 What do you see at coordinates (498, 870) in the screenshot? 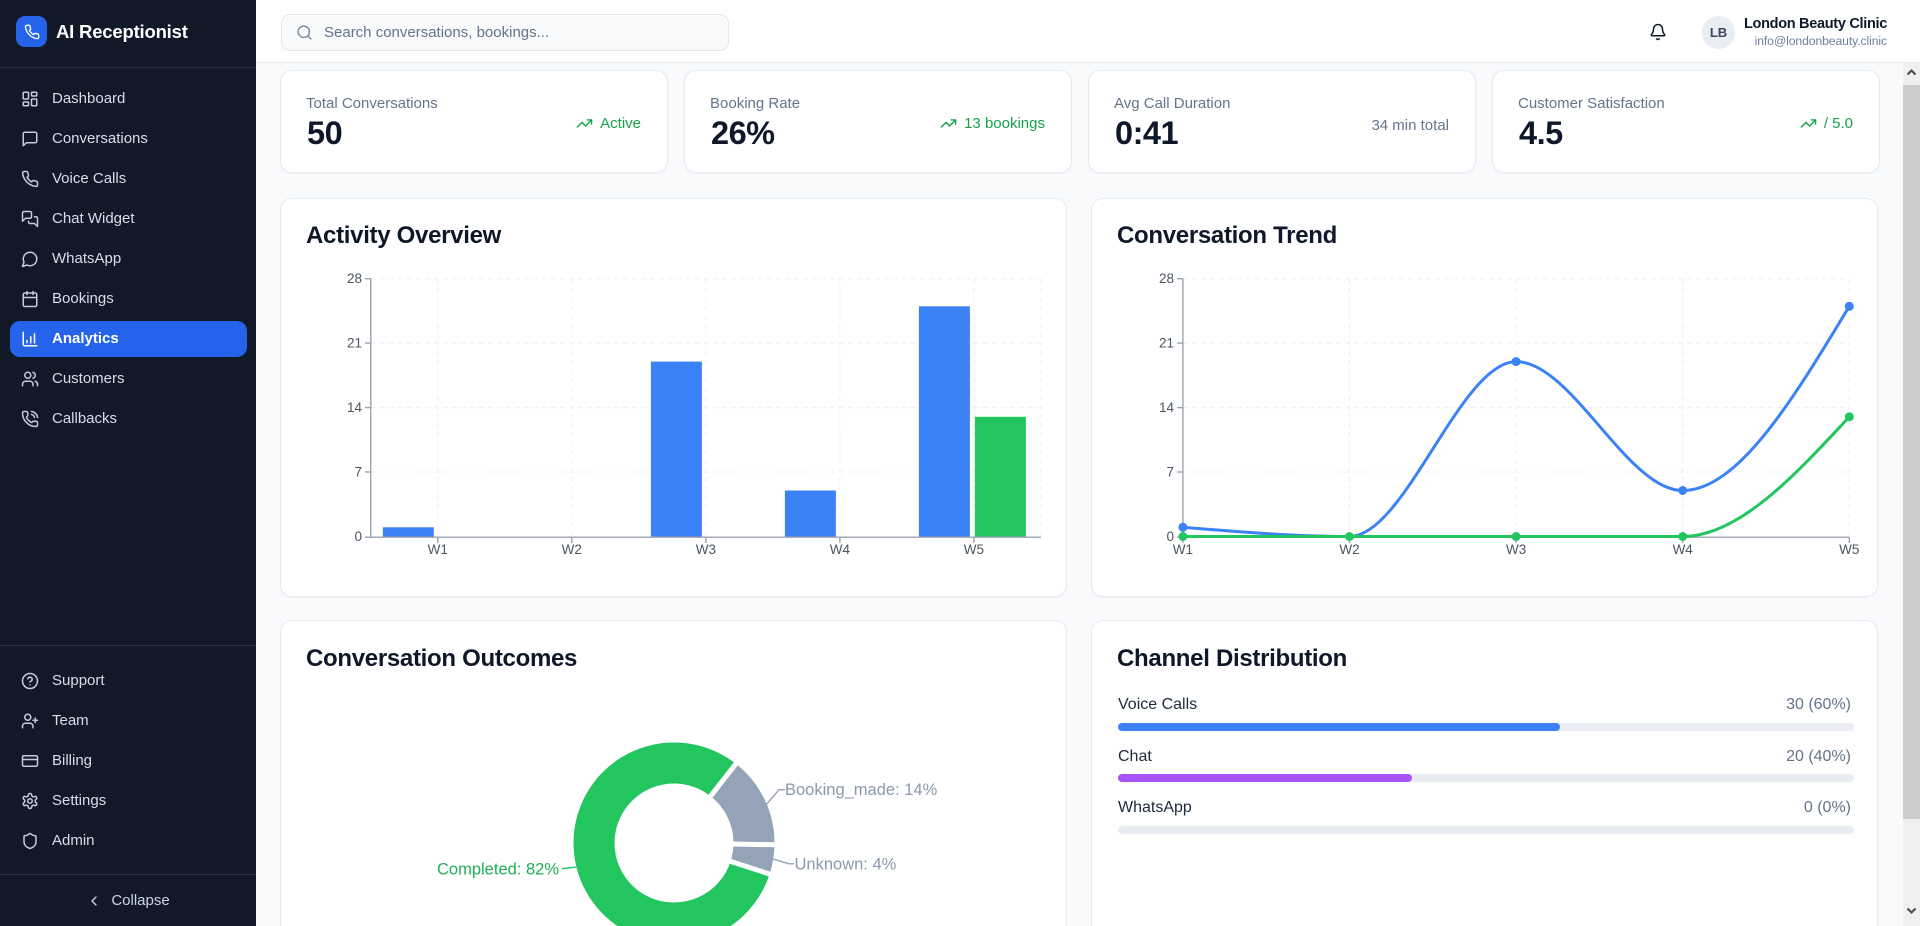
I see `svg-text: Completed: 82%` at bounding box center [498, 870].